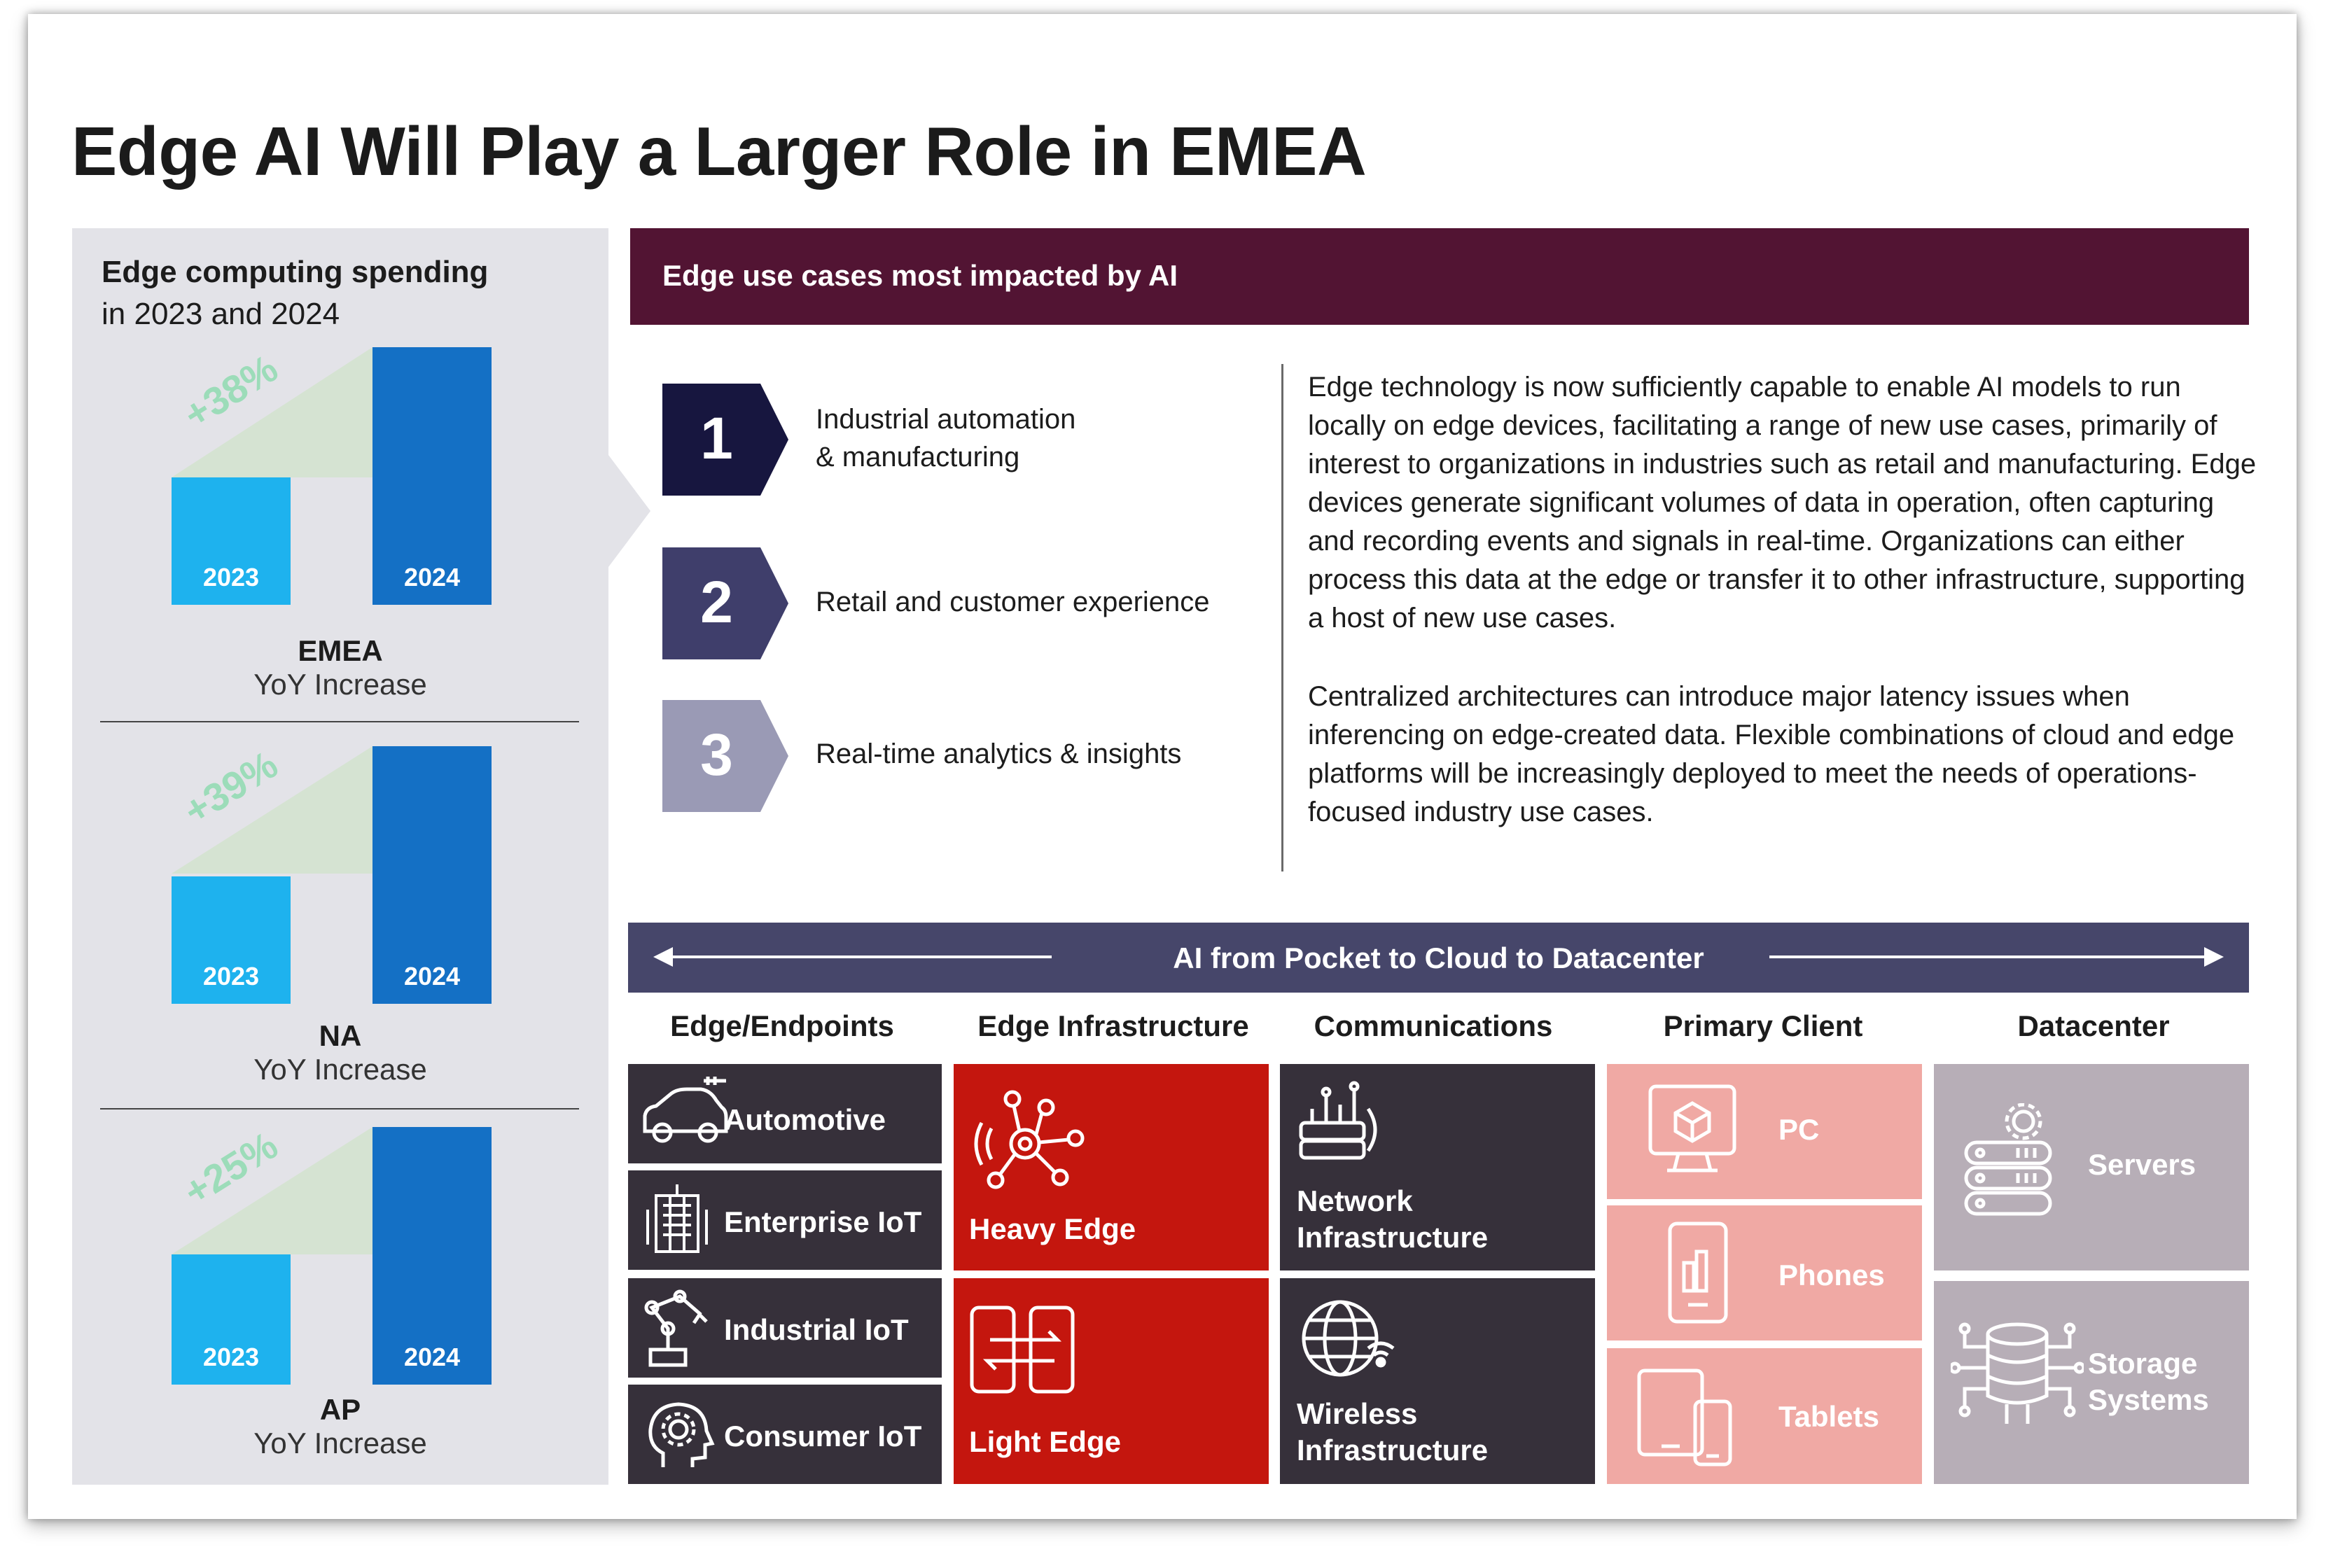  Describe the element at coordinates (1113, 1025) in the screenshot. I see `column-head-edge-infrastructure: Edge Infrastructure` at that location.